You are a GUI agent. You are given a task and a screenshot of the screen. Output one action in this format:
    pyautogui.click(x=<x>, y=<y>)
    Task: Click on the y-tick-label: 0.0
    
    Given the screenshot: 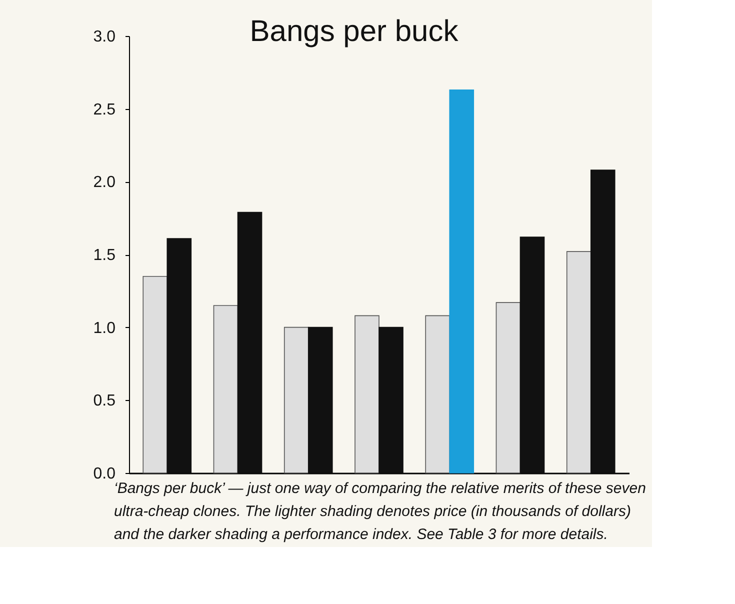 What is the action you would take?
    pyautogui.click(x=104, y=474)
    